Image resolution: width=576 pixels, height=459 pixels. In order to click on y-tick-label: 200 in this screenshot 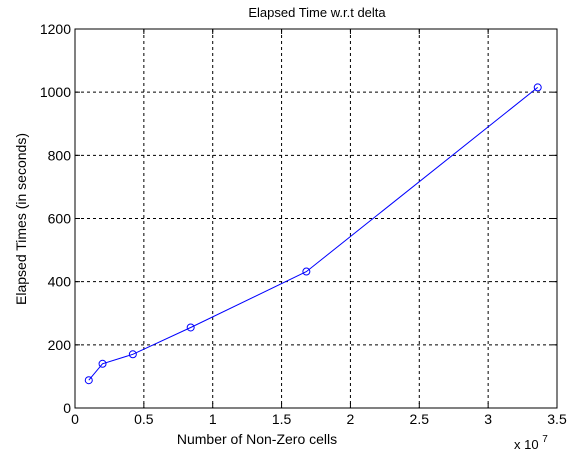, I will do `click(60, 345)`.